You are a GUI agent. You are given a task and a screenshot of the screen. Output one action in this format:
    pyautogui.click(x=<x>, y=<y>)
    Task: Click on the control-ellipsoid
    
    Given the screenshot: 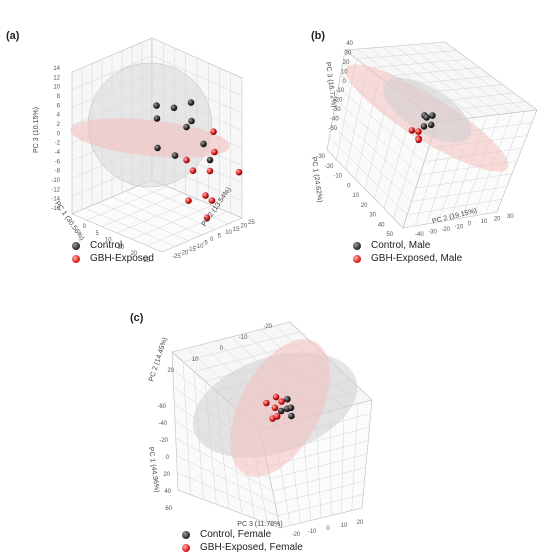 What is the action you would take?
    pyautogui.click(x=427, y=110)
    